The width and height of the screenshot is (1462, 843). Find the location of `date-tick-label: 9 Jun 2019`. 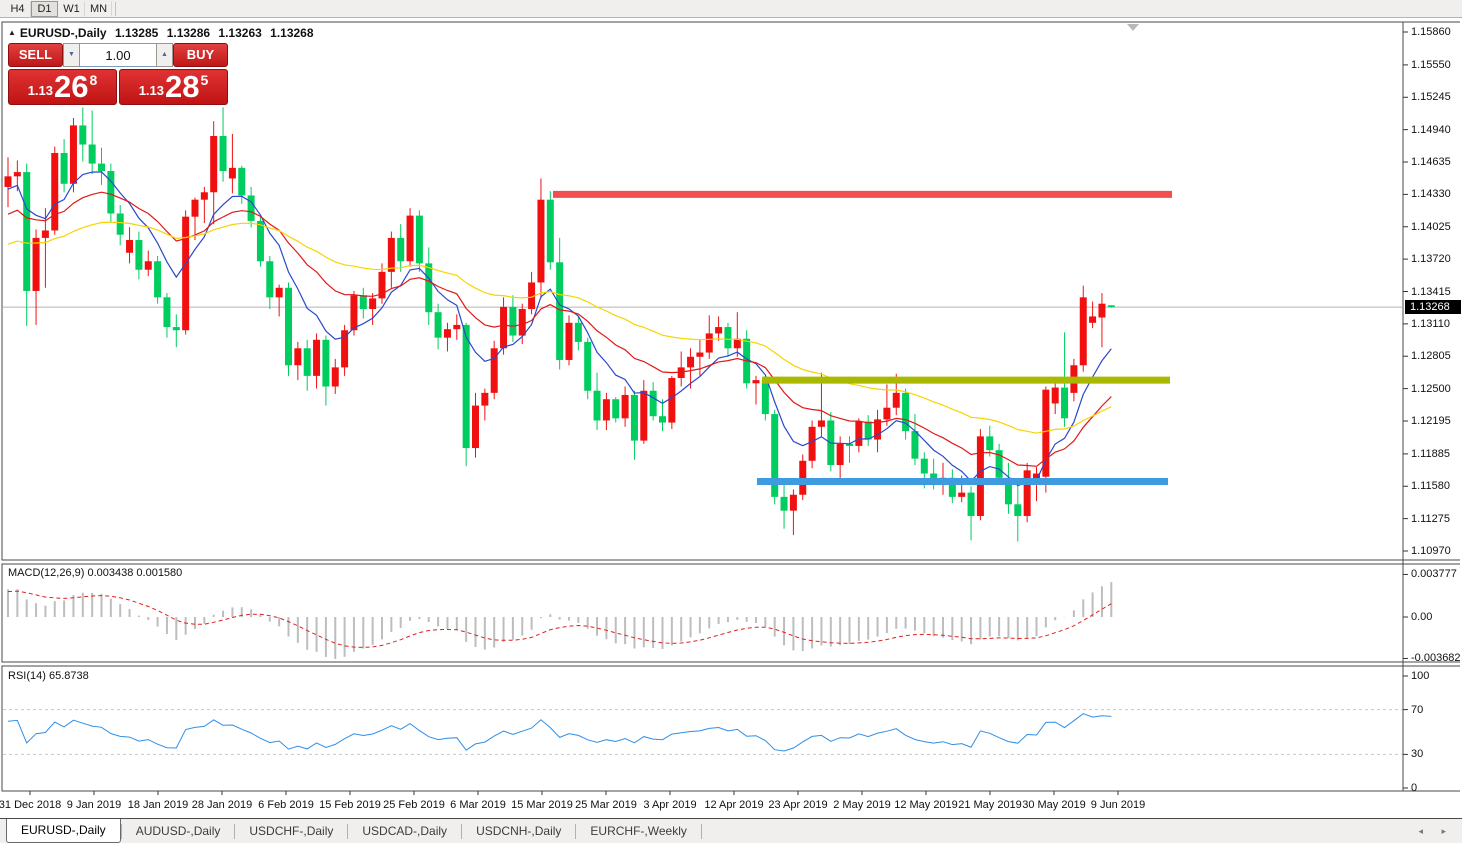

date-tick-label: 9 Jun 2019 is located at coordinates (1118, 805).